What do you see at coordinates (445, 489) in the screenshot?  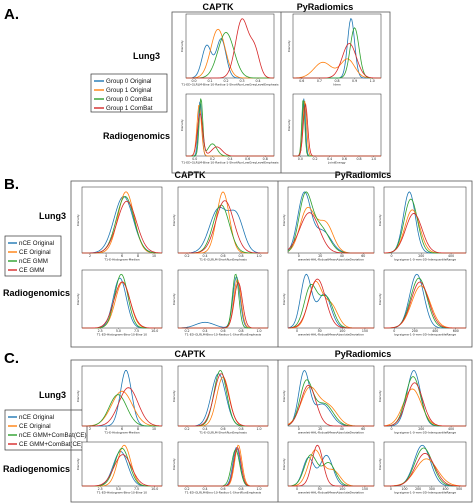 I see `x-tick-label: 400` at bounding box center [445, 489].